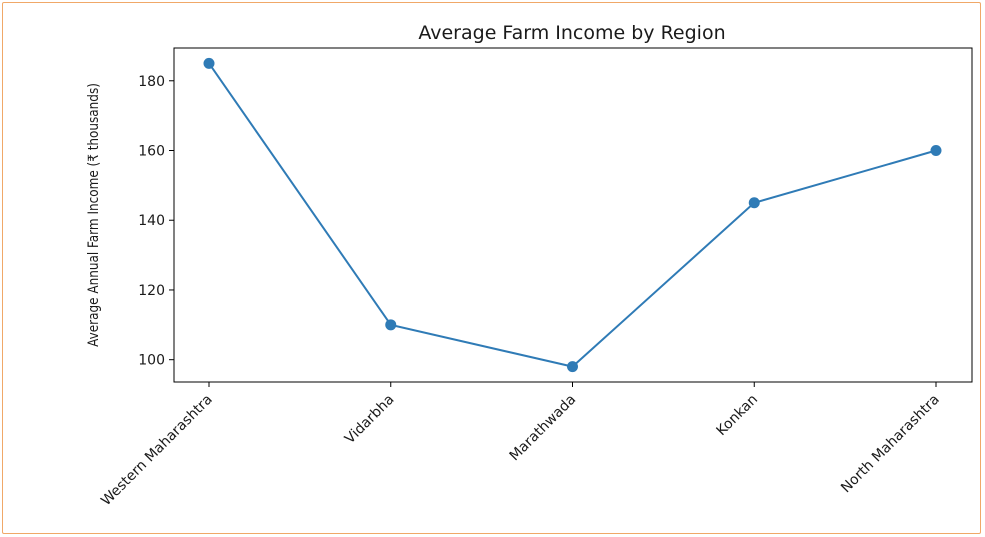  Describe the element at coordinates (151, 82) in the screenshot. I see `y-tick-label: 180` at that location.